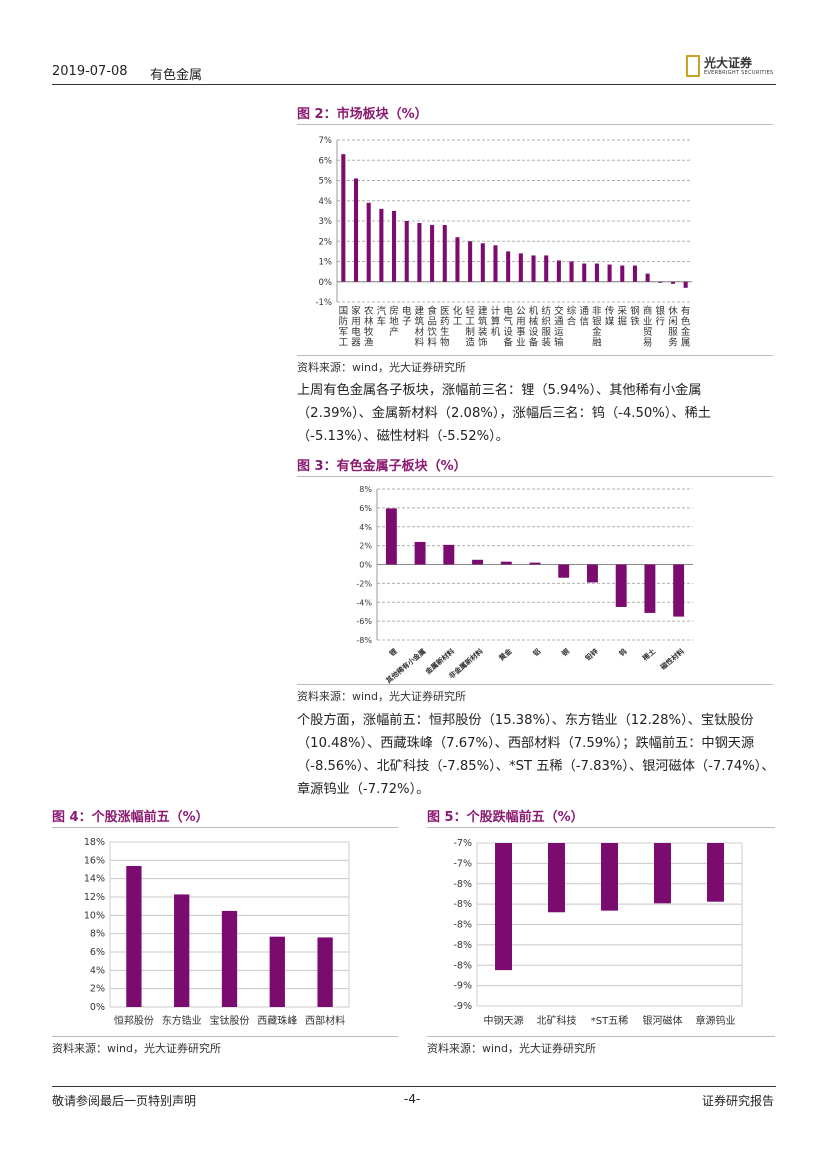 The image size is (827, 1169). I want to click on fig2-top-rule, so click(535, 124).